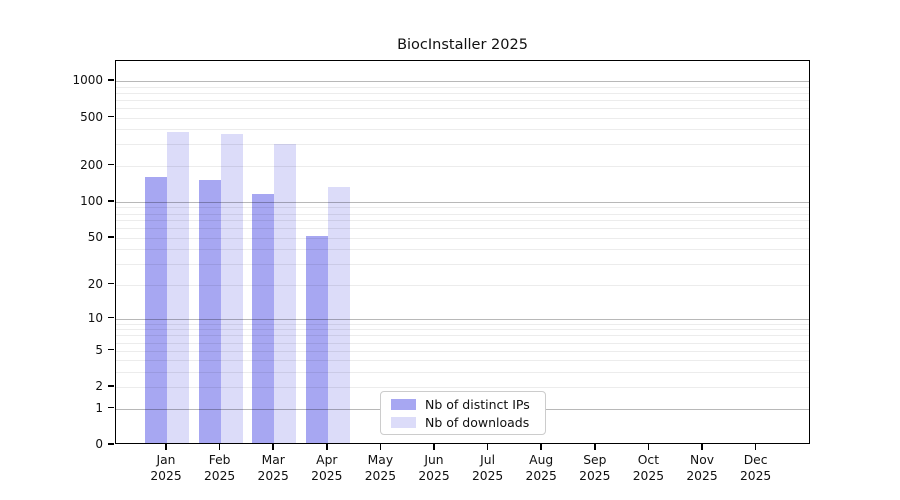 This screenshot has width=900, height=500. I want to click on x-tick-label-dec: Dec 2025, so click(756, 468).